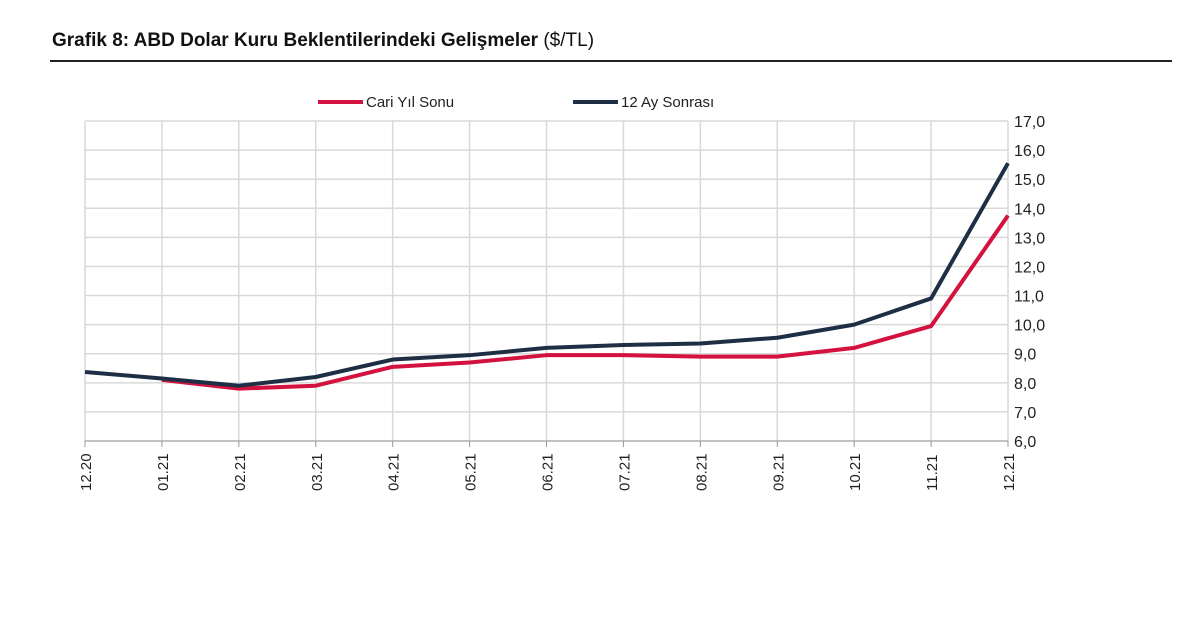  What do you see at coordinates (1029, 180) in the screenshot?
I see `y-tick-label: 15,0` at bounding box center [1029, 180].